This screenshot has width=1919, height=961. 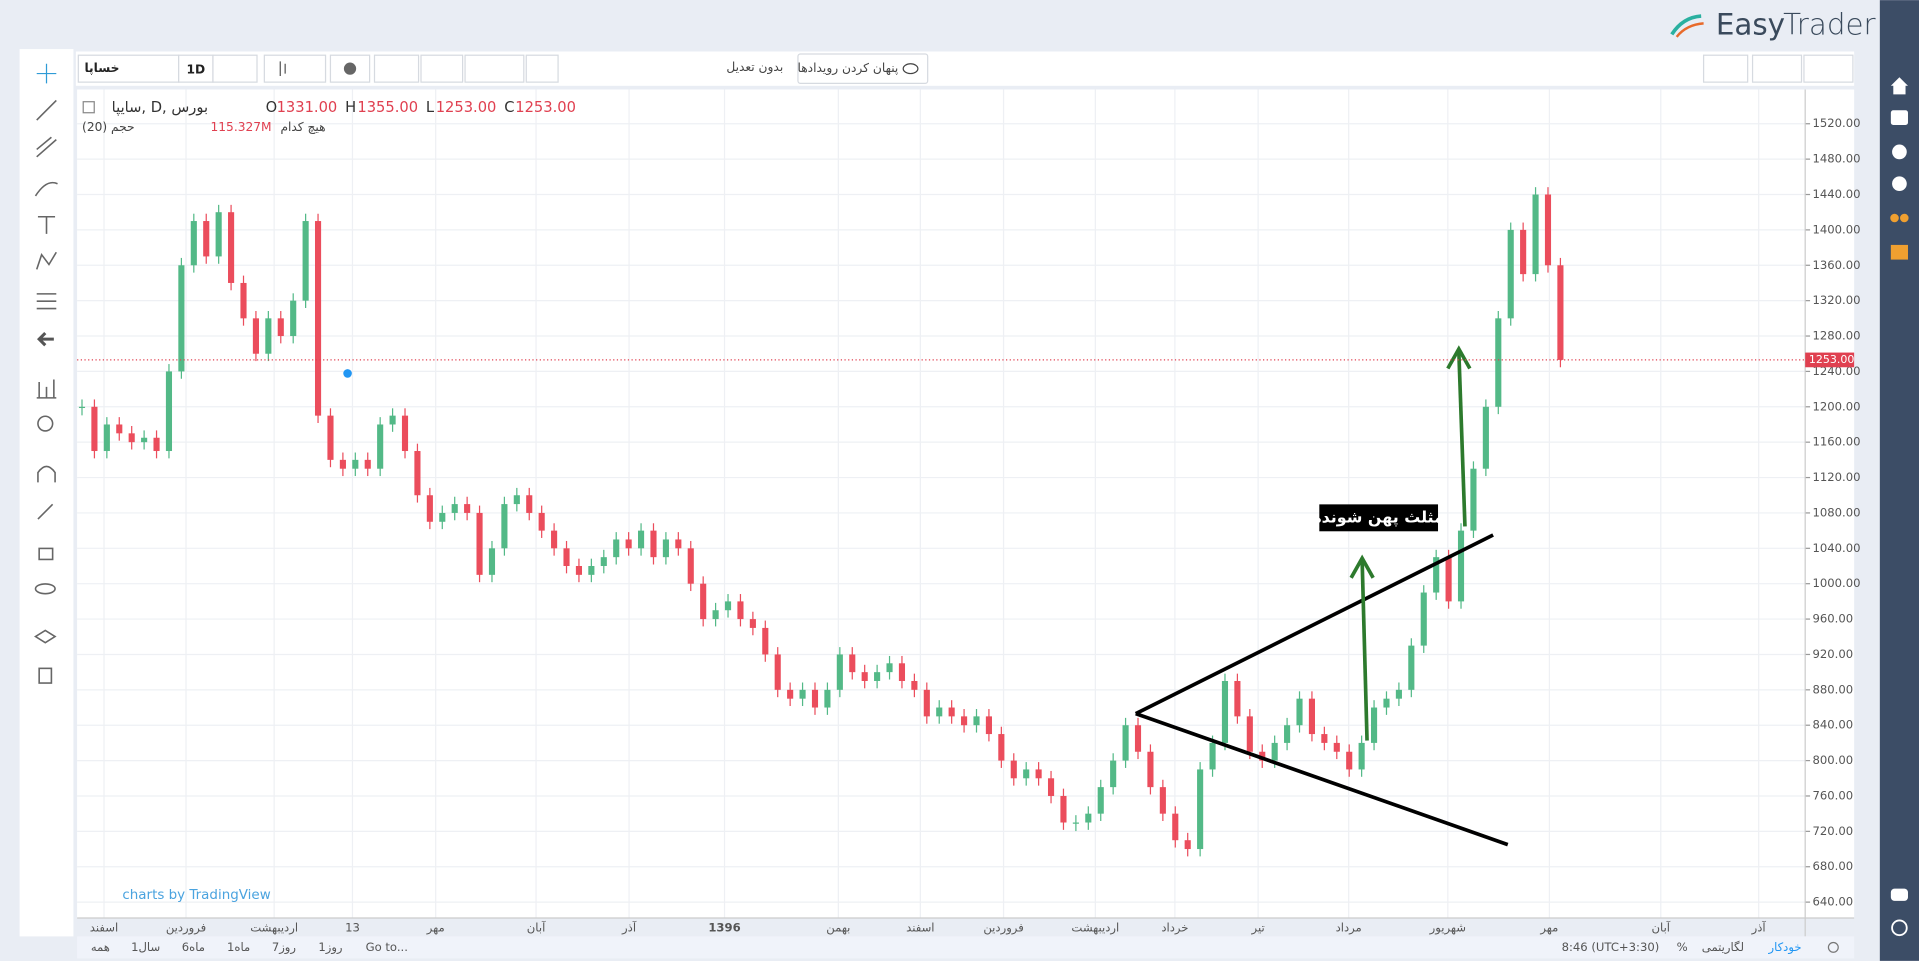 I want to click on power-icon, so click(x=1899, y=928).